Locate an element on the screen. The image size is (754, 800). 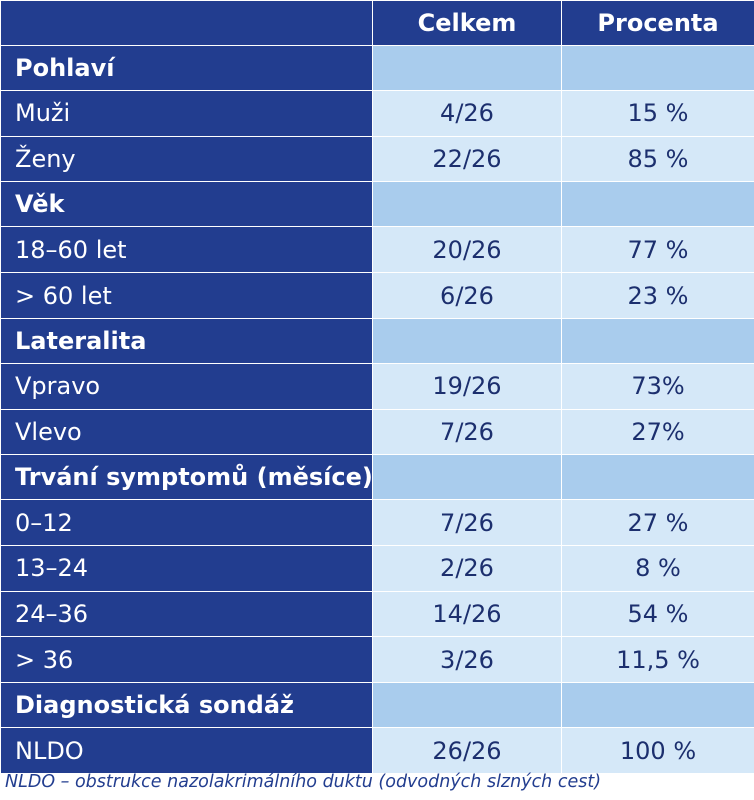
row-percent: 54 % is located at coordinates (657, 614).